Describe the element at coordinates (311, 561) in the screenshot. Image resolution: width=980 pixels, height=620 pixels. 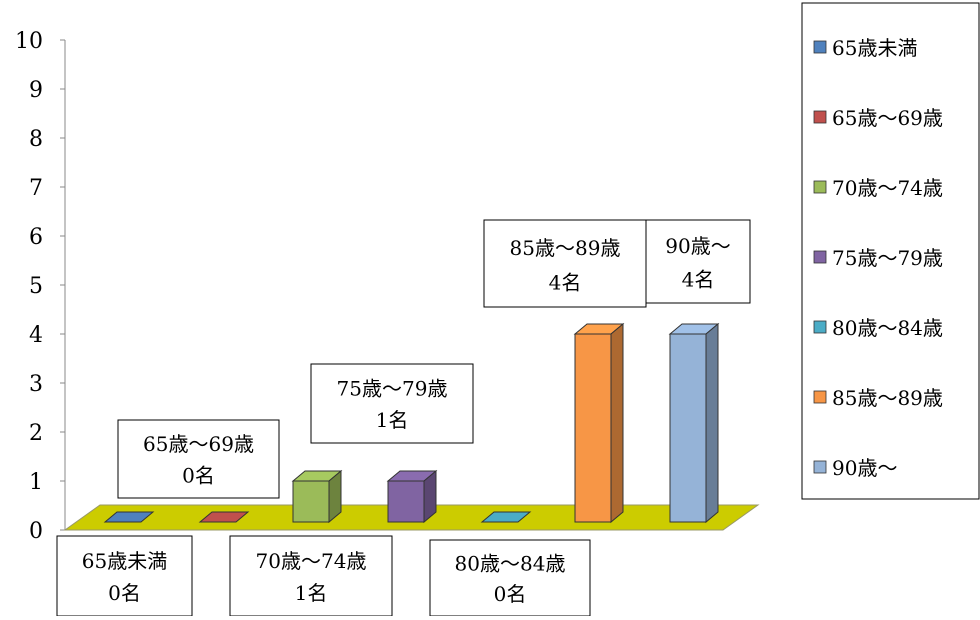
I see `data-label-name: 70歳～74歳` at that location.